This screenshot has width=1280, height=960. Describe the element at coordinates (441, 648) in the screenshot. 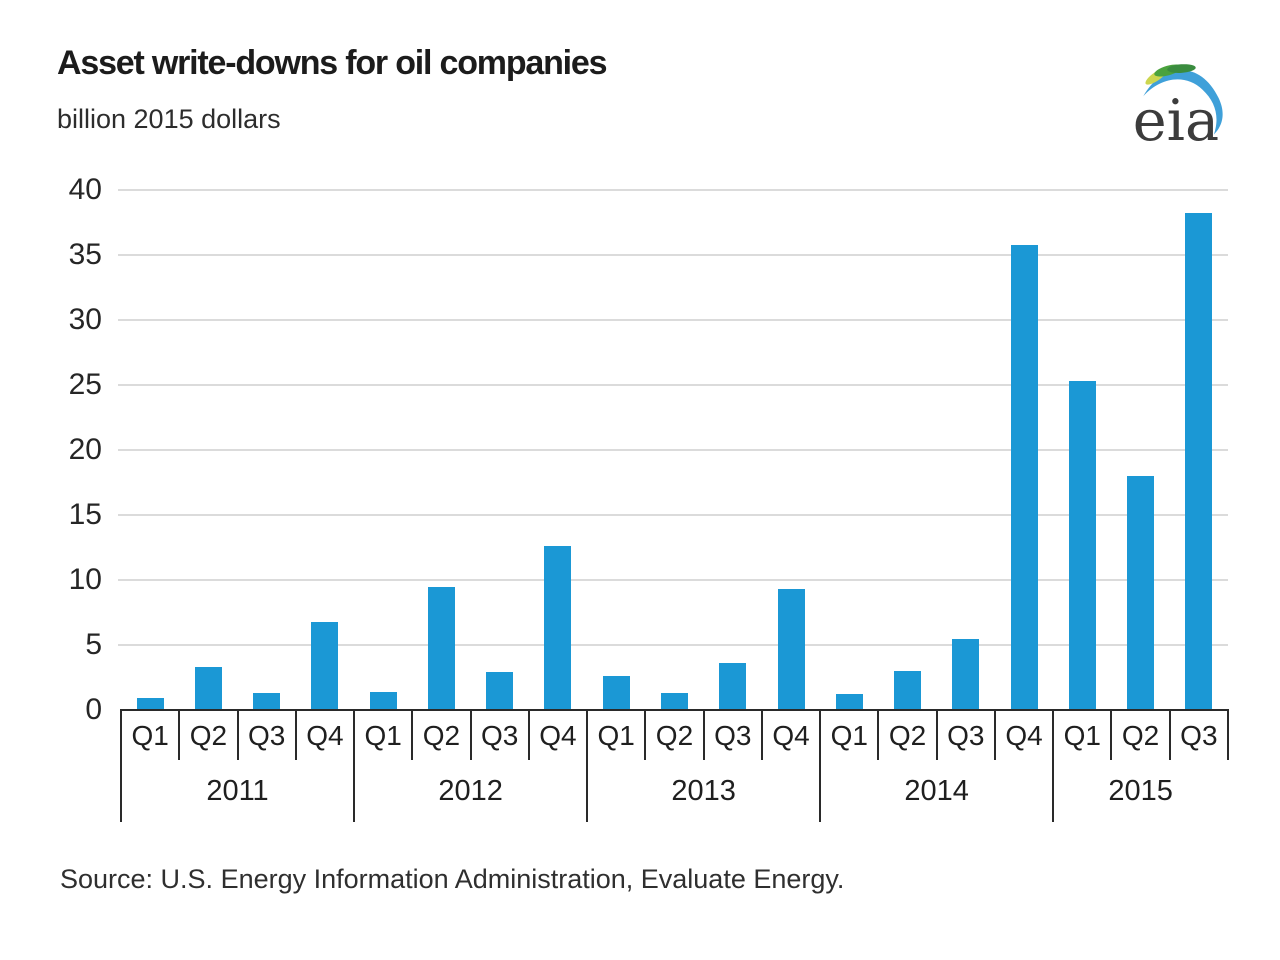

I see `bar-2012-Q2` at that location.